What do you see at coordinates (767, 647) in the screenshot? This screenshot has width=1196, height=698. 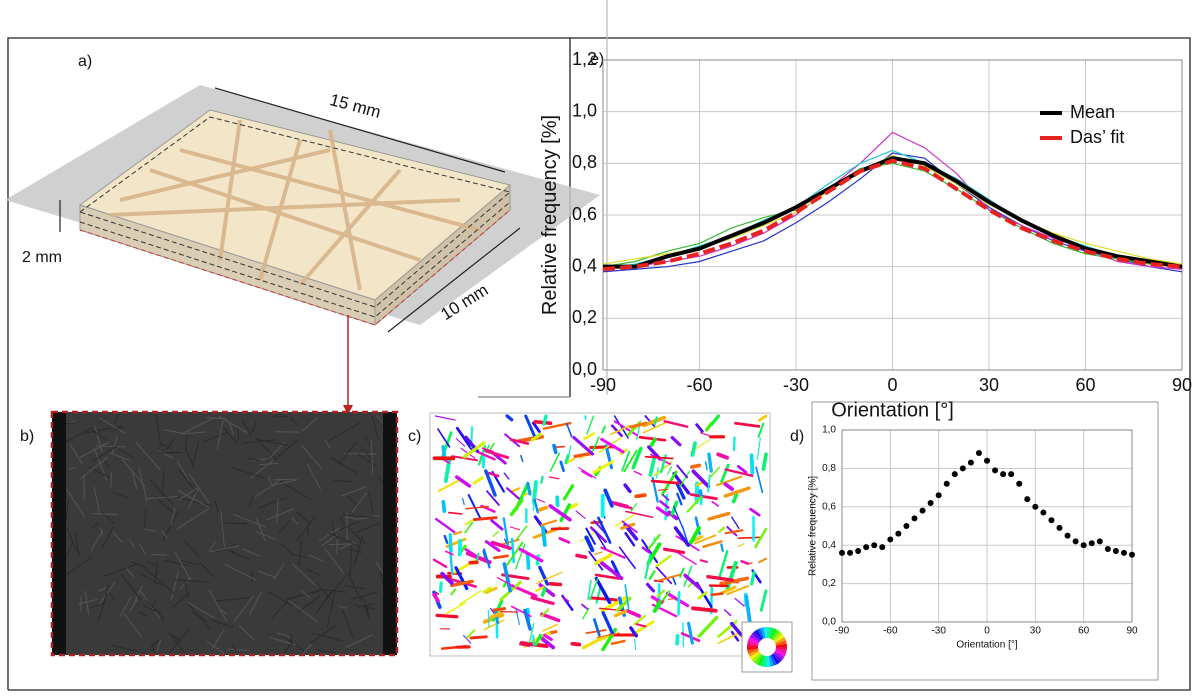 I see `color-wheel` at bounding box center [767, 647].